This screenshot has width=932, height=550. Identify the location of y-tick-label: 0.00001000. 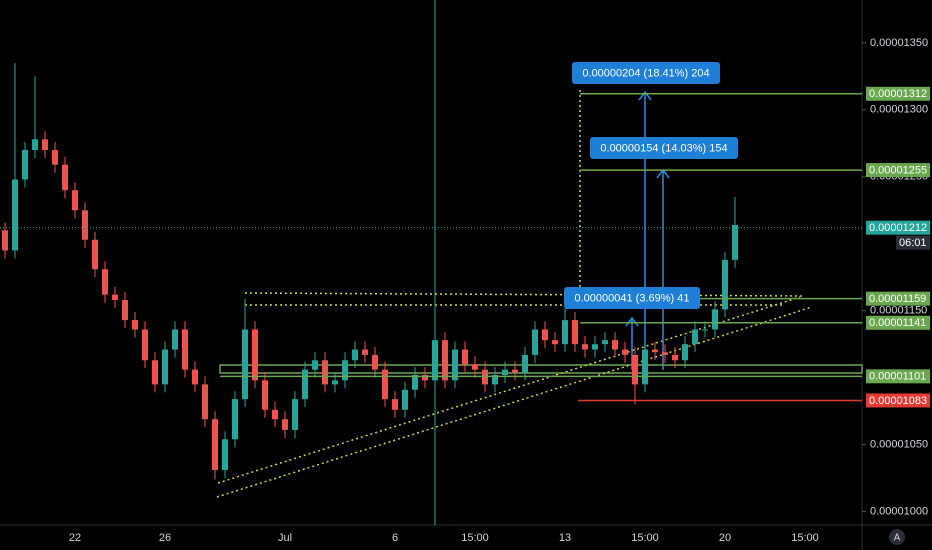
(899, 512).